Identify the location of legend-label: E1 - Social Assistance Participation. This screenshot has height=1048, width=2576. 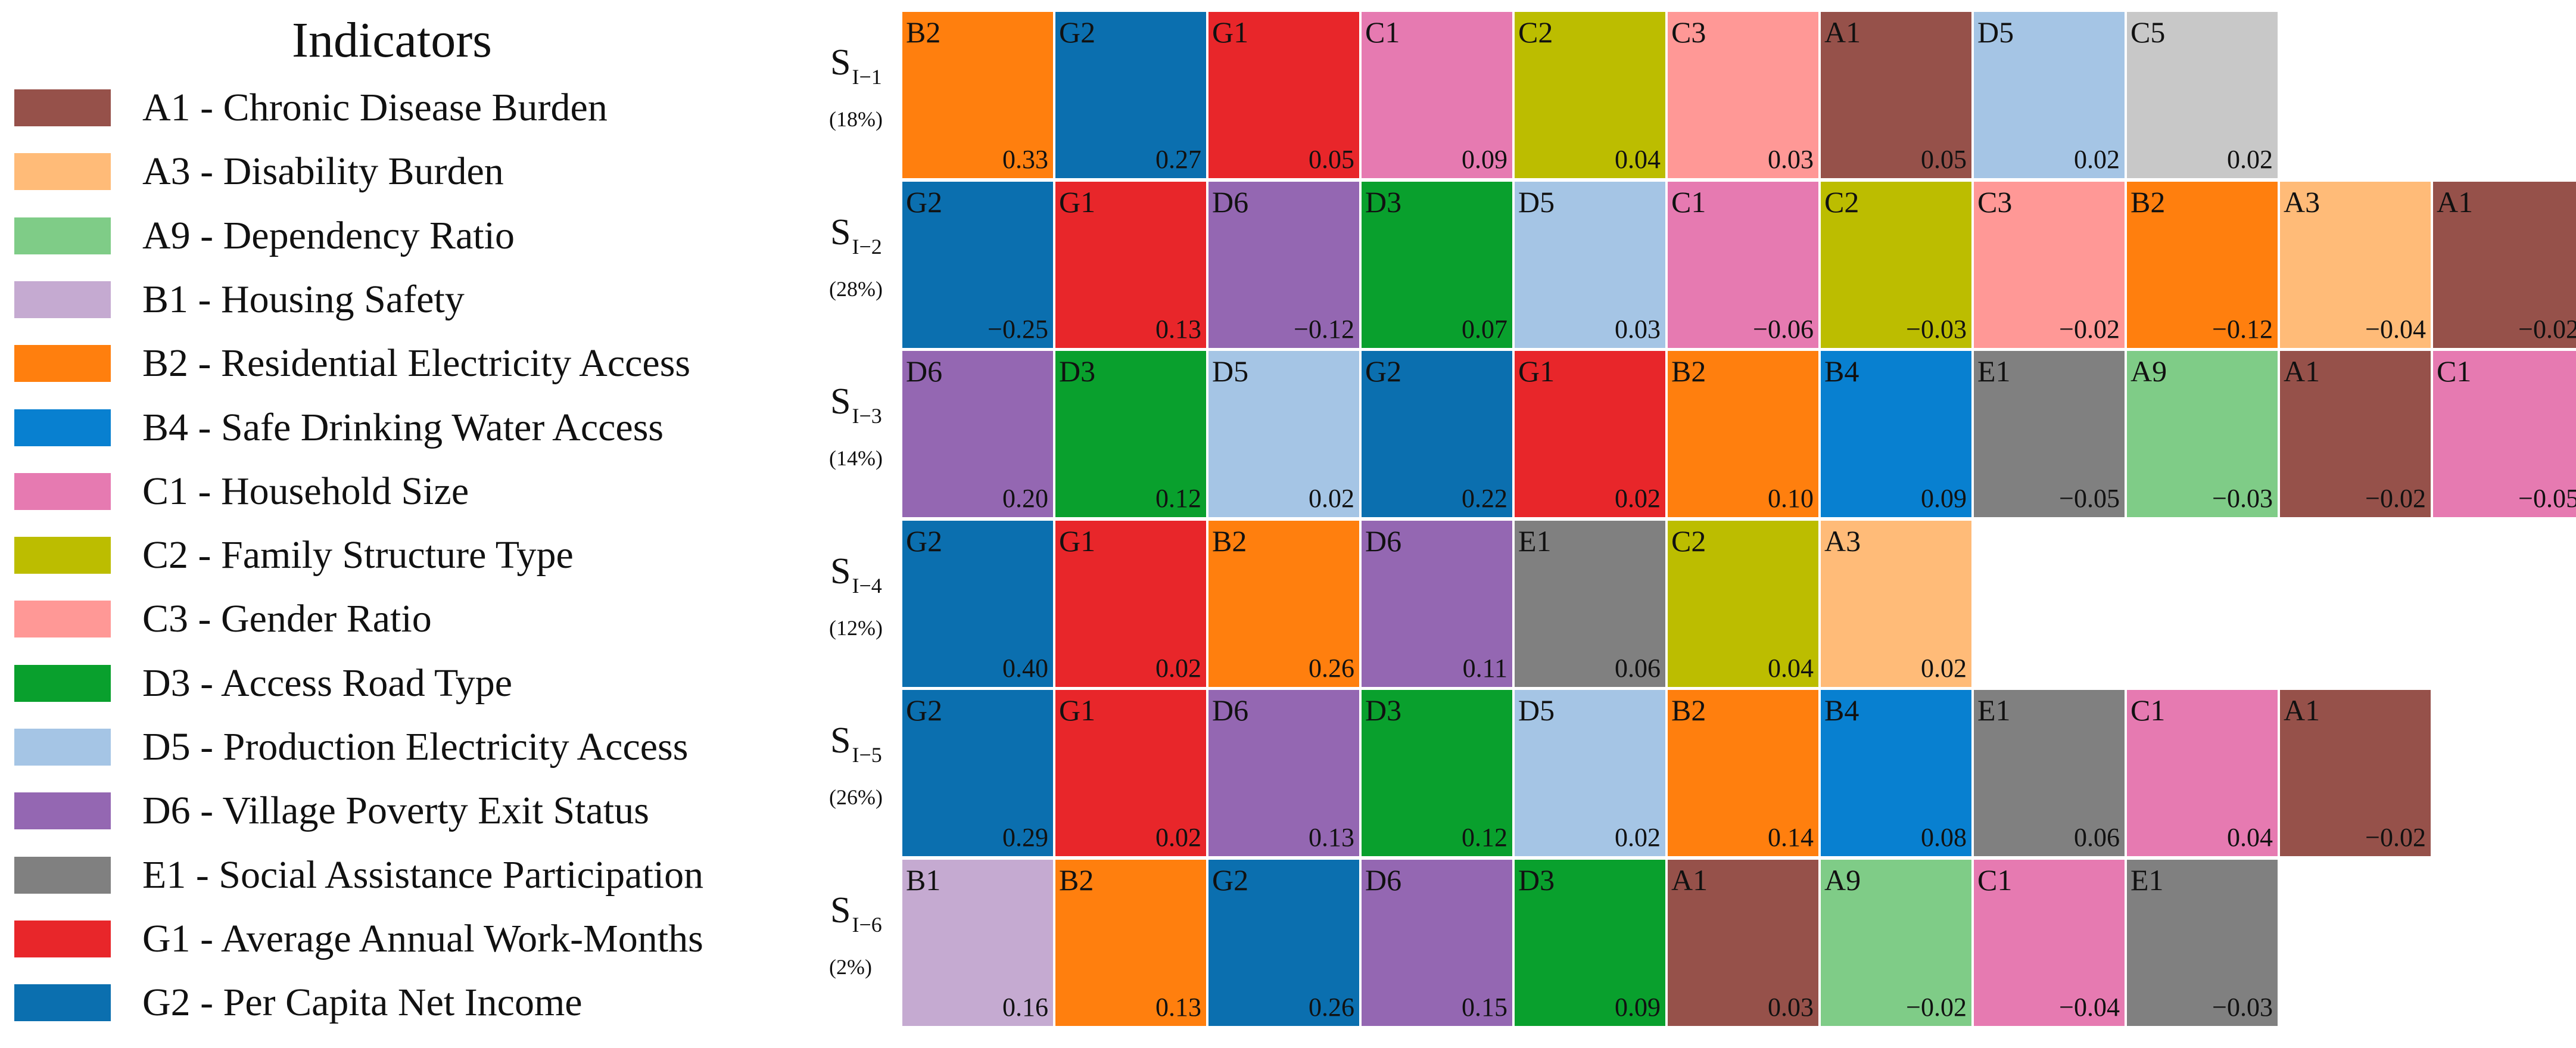
(423, 875).